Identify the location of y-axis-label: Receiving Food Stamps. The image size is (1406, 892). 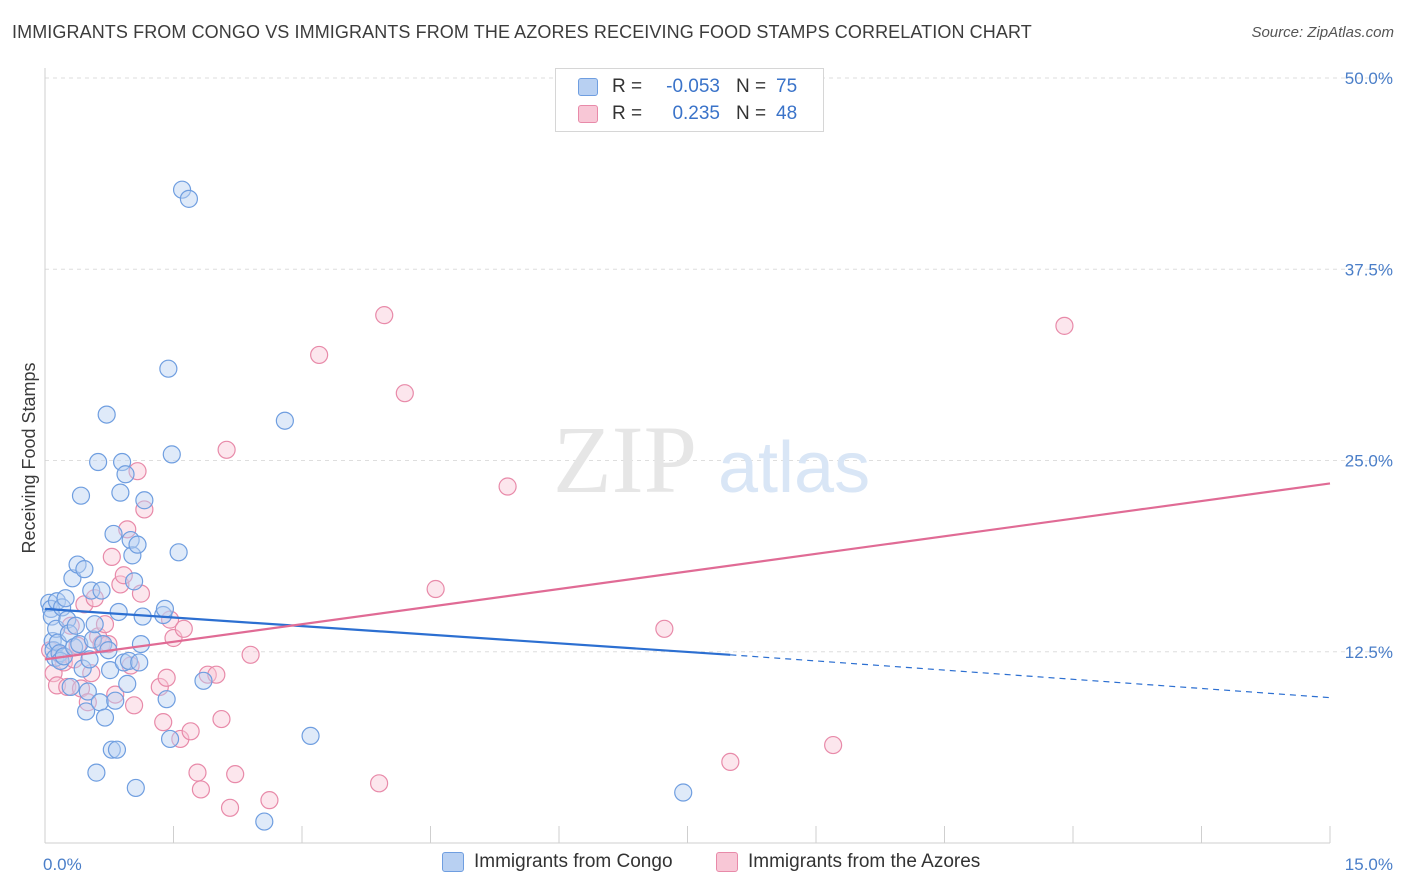
(29, 457).